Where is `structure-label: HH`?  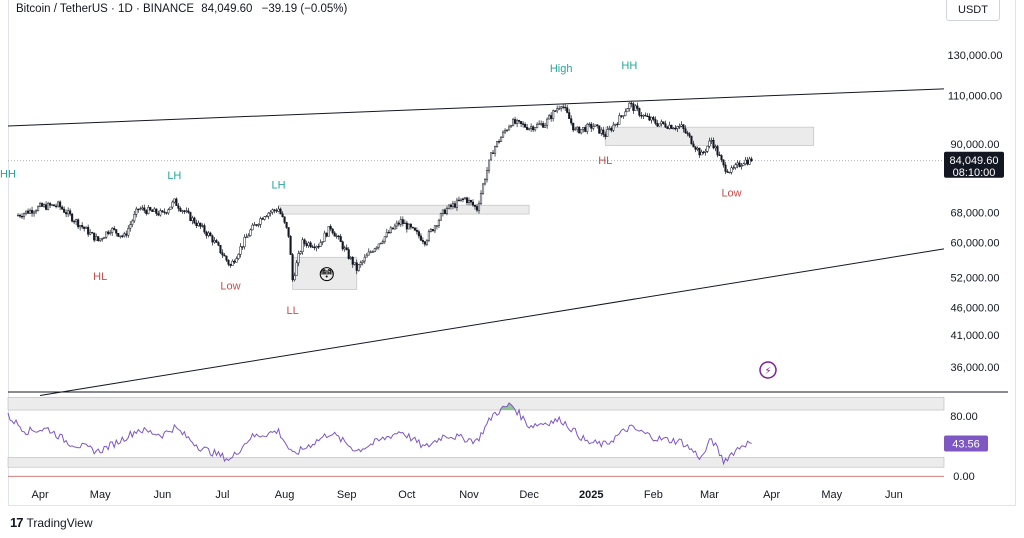
structure-label: HH is located at coordinates (629, 66).